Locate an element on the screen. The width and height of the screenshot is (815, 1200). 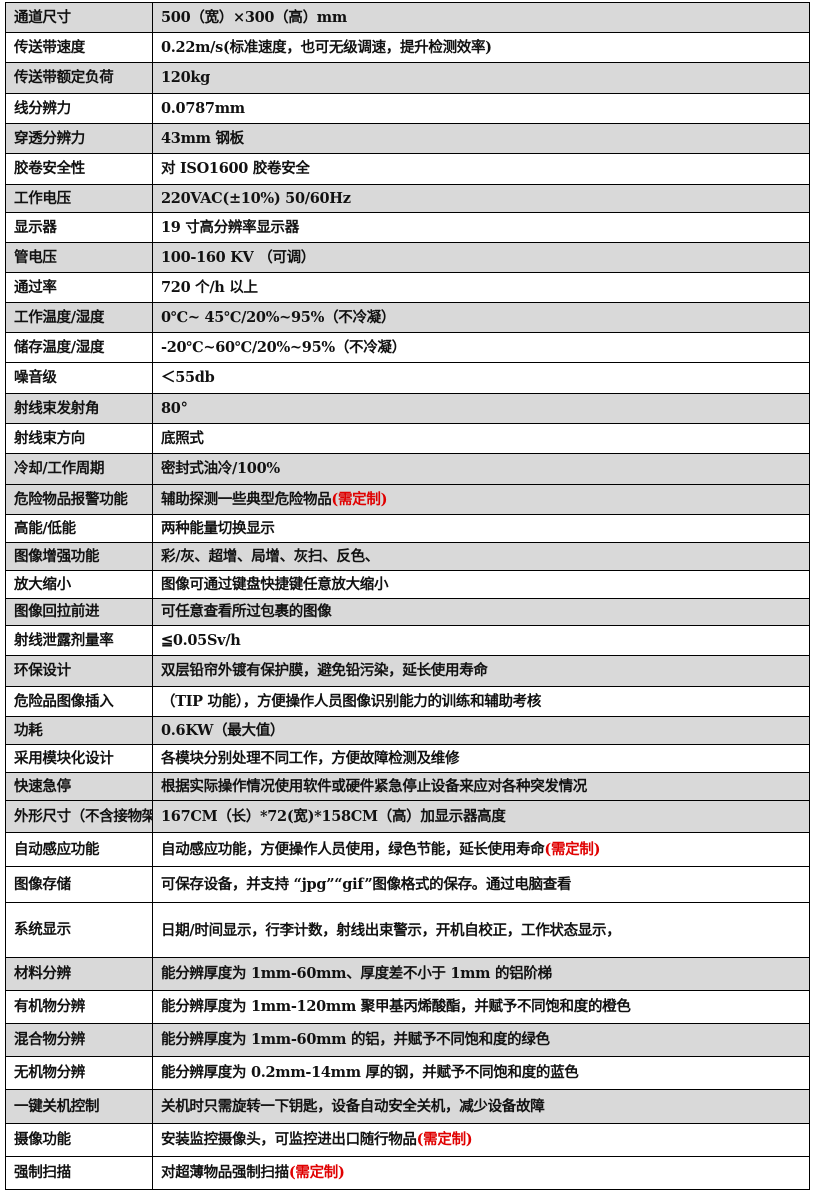
spec-value-cell: 安装监控摄像头，可监控进出口随行物品(需定制) is located at coordinates (481, 1140).